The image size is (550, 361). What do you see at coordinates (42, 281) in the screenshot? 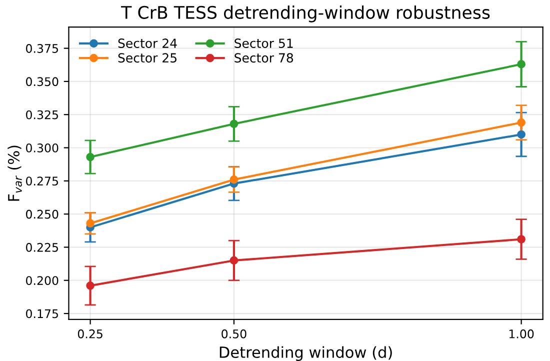
I see `y-tick-label: 0.200` at bounding box center [42, 281].